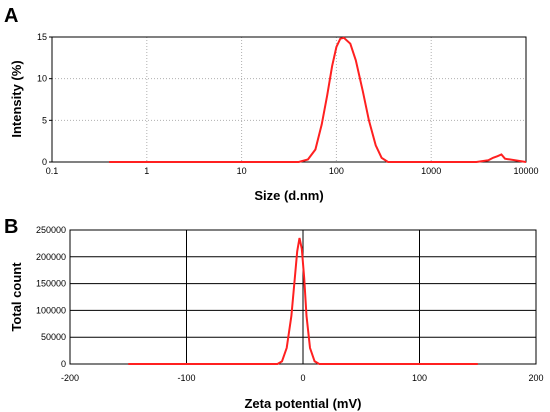  I want to click on panel-b-y-tick-label: 50000, so click(53, 337).